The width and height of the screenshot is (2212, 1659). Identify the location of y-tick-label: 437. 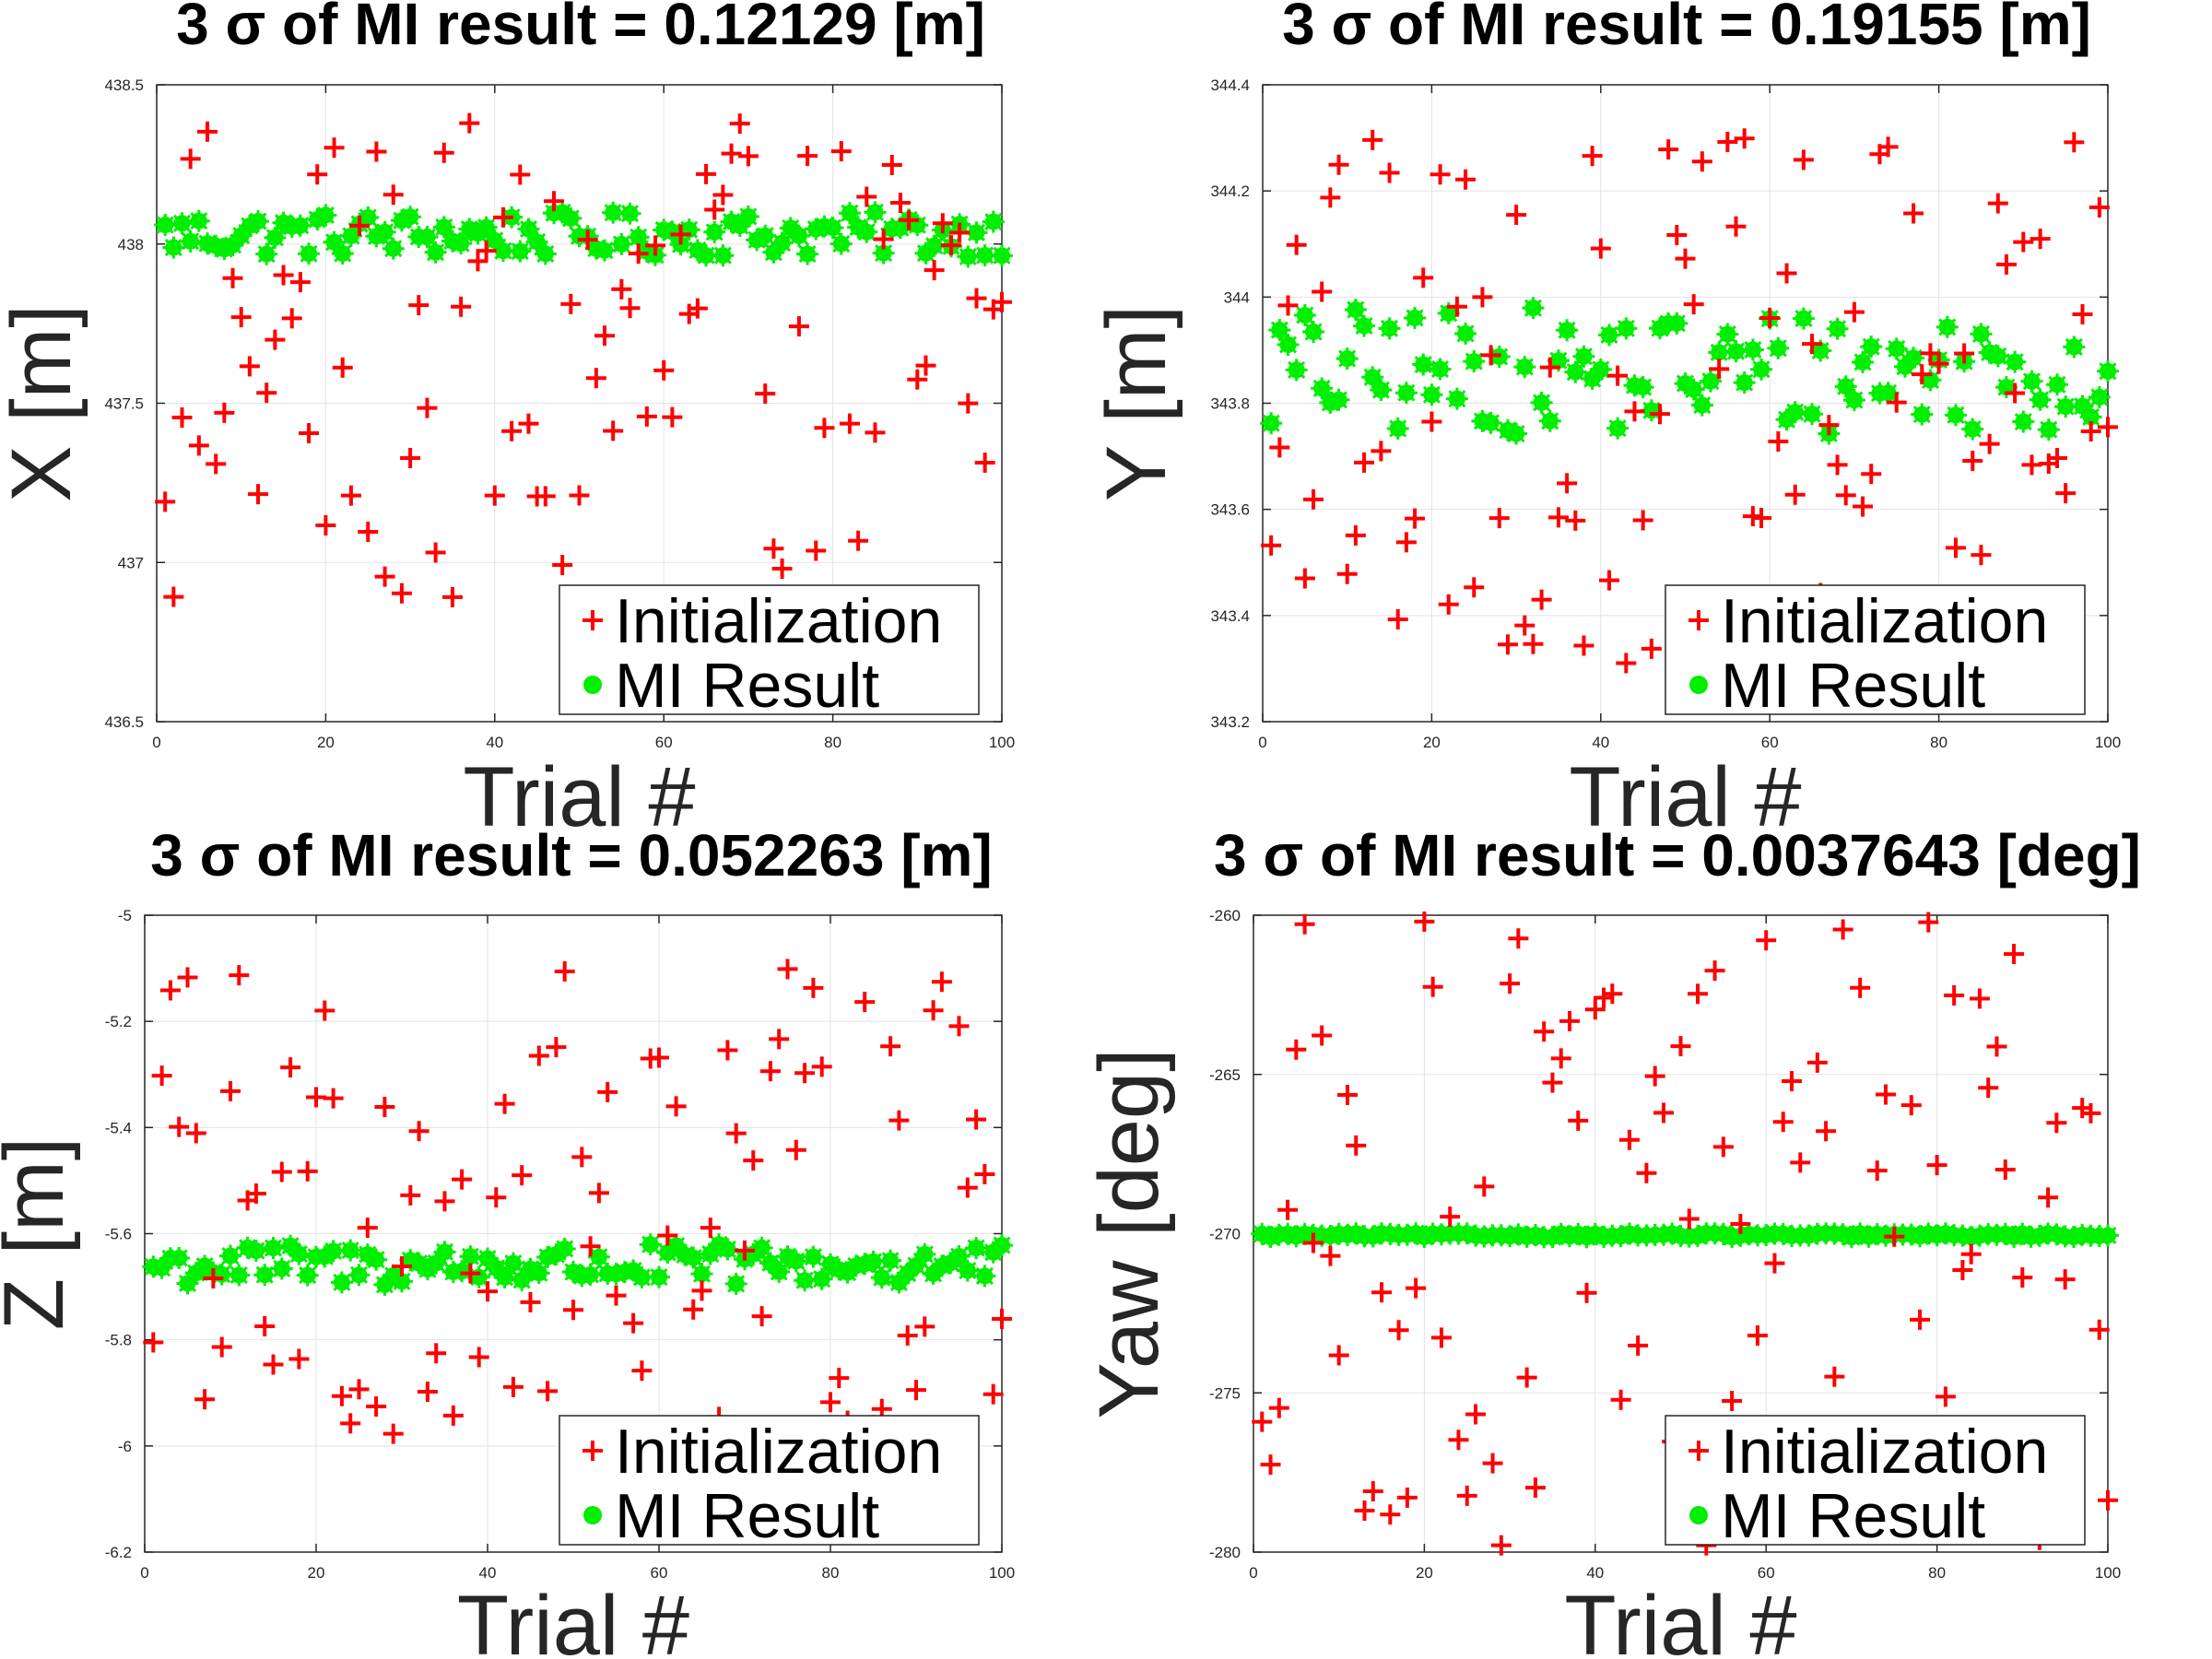
(131, 562).